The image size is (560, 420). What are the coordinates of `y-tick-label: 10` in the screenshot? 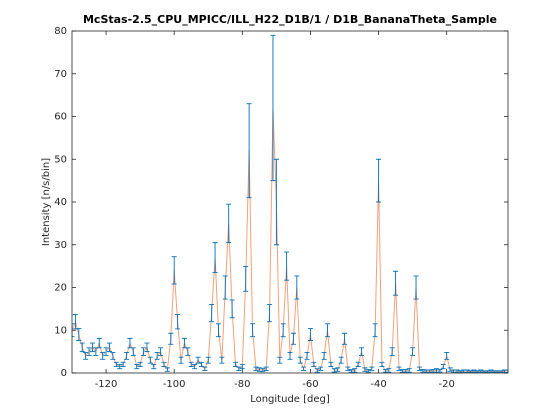 It's located at (60, 330).